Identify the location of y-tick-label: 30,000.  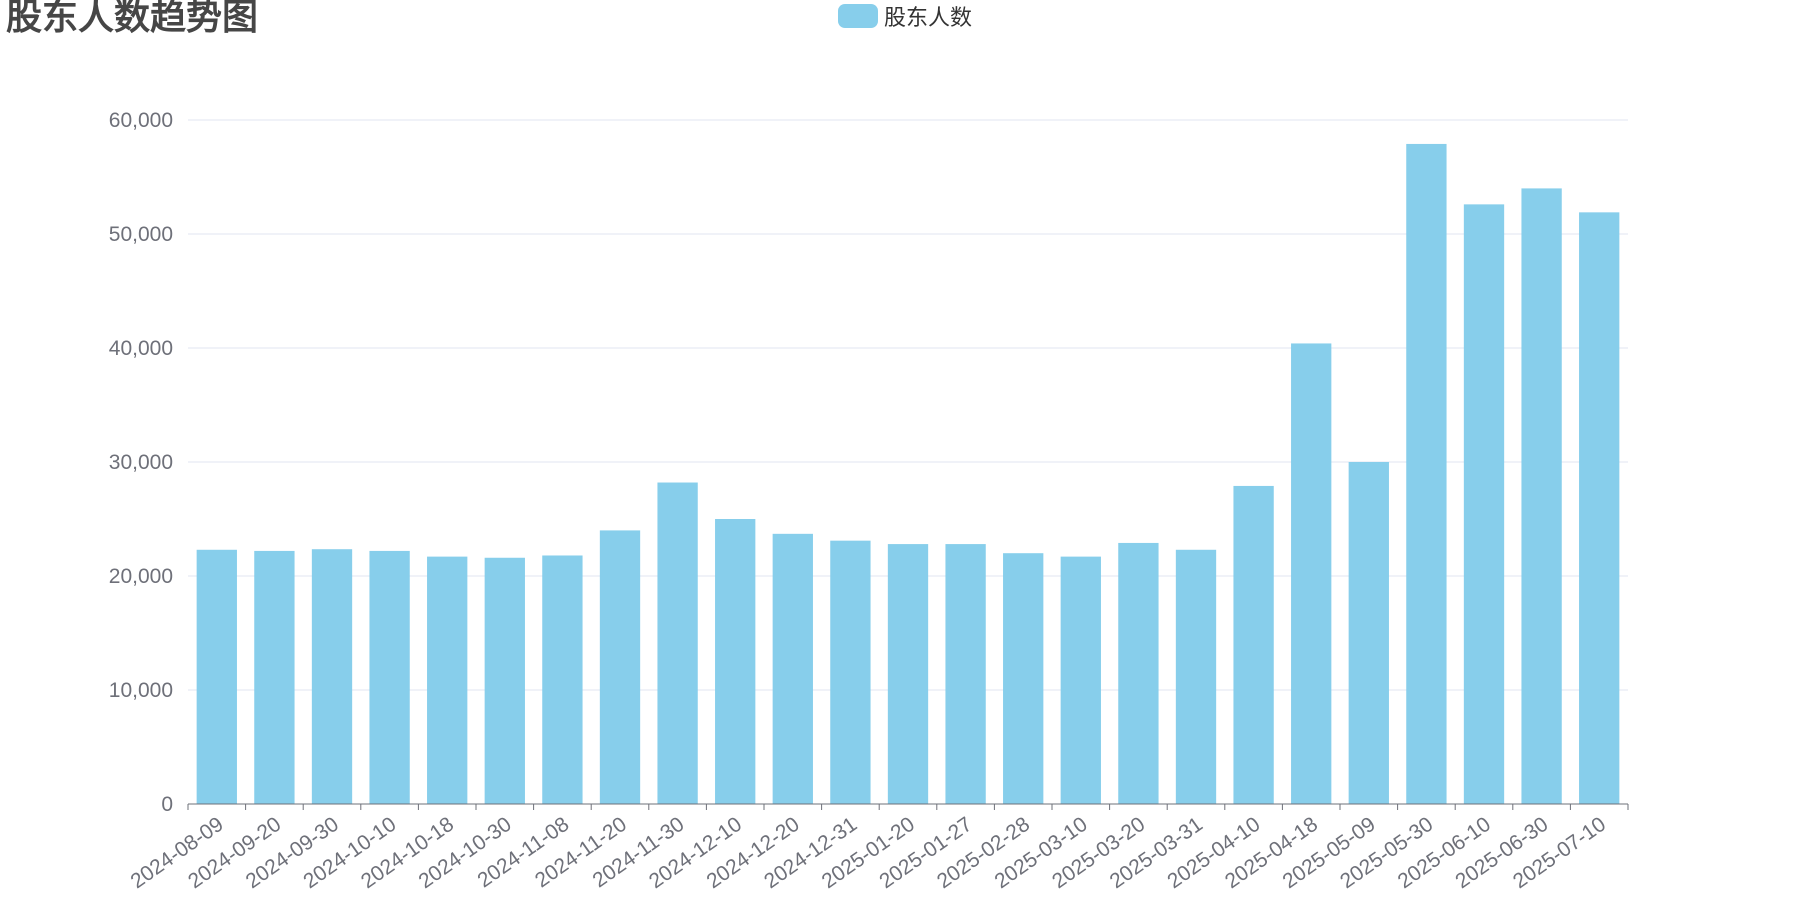
(141, 462).